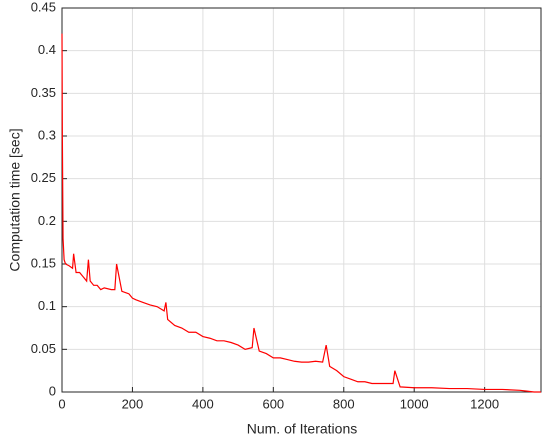 This screenshot has width=550, height=441. Describe the element at coordinates (43, 177) in the screenshot. I see `y-tick-label: 0.25` at that location.